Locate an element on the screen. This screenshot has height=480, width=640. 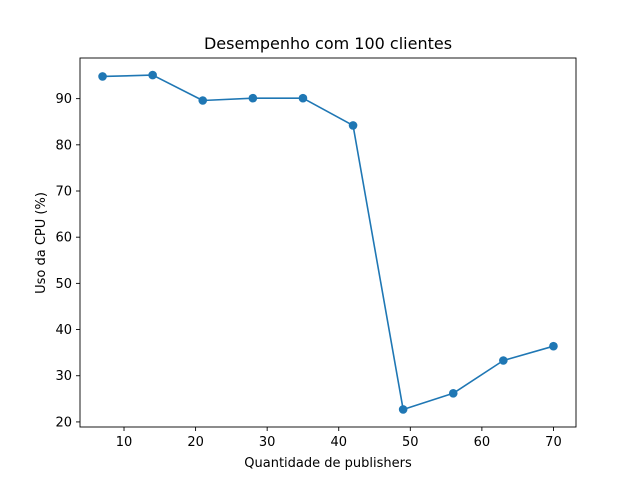
x-tick-label: 50 is located at coordinates (410, 442).